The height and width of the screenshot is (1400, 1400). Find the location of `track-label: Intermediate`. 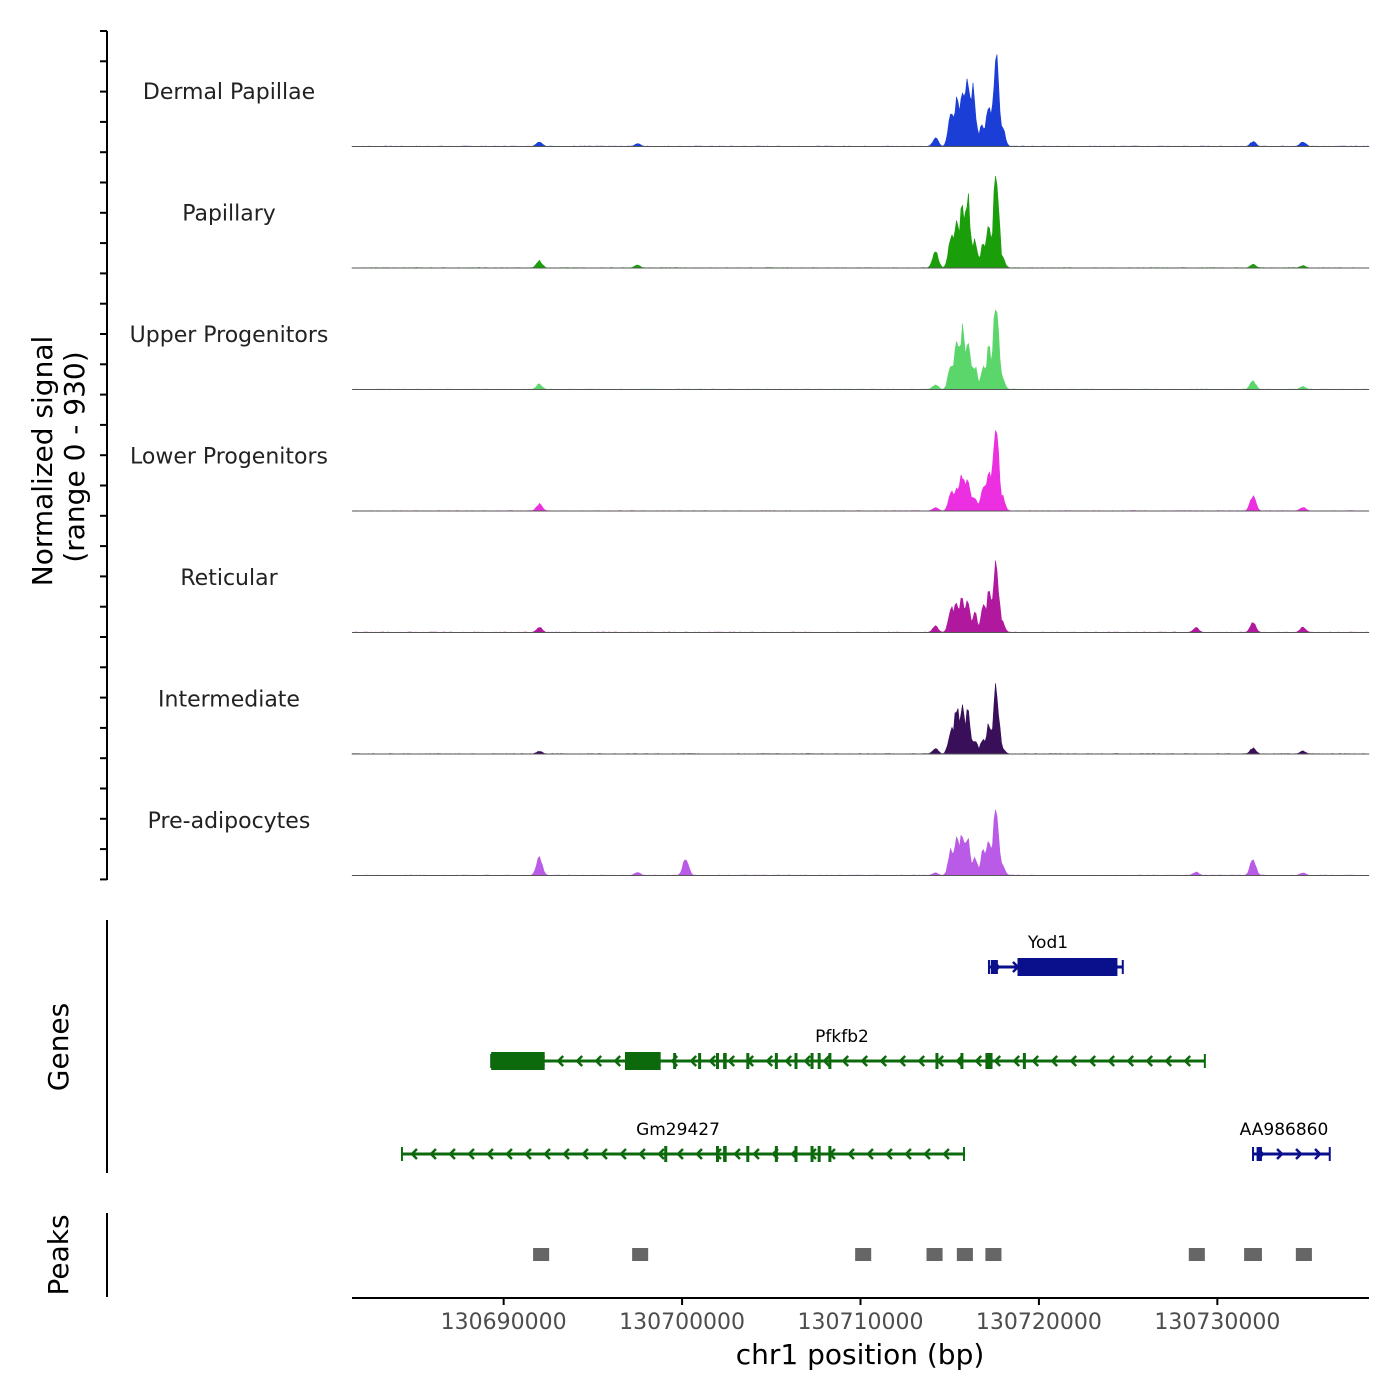

track-label: Intermediate is located at coordinates (229, 700).